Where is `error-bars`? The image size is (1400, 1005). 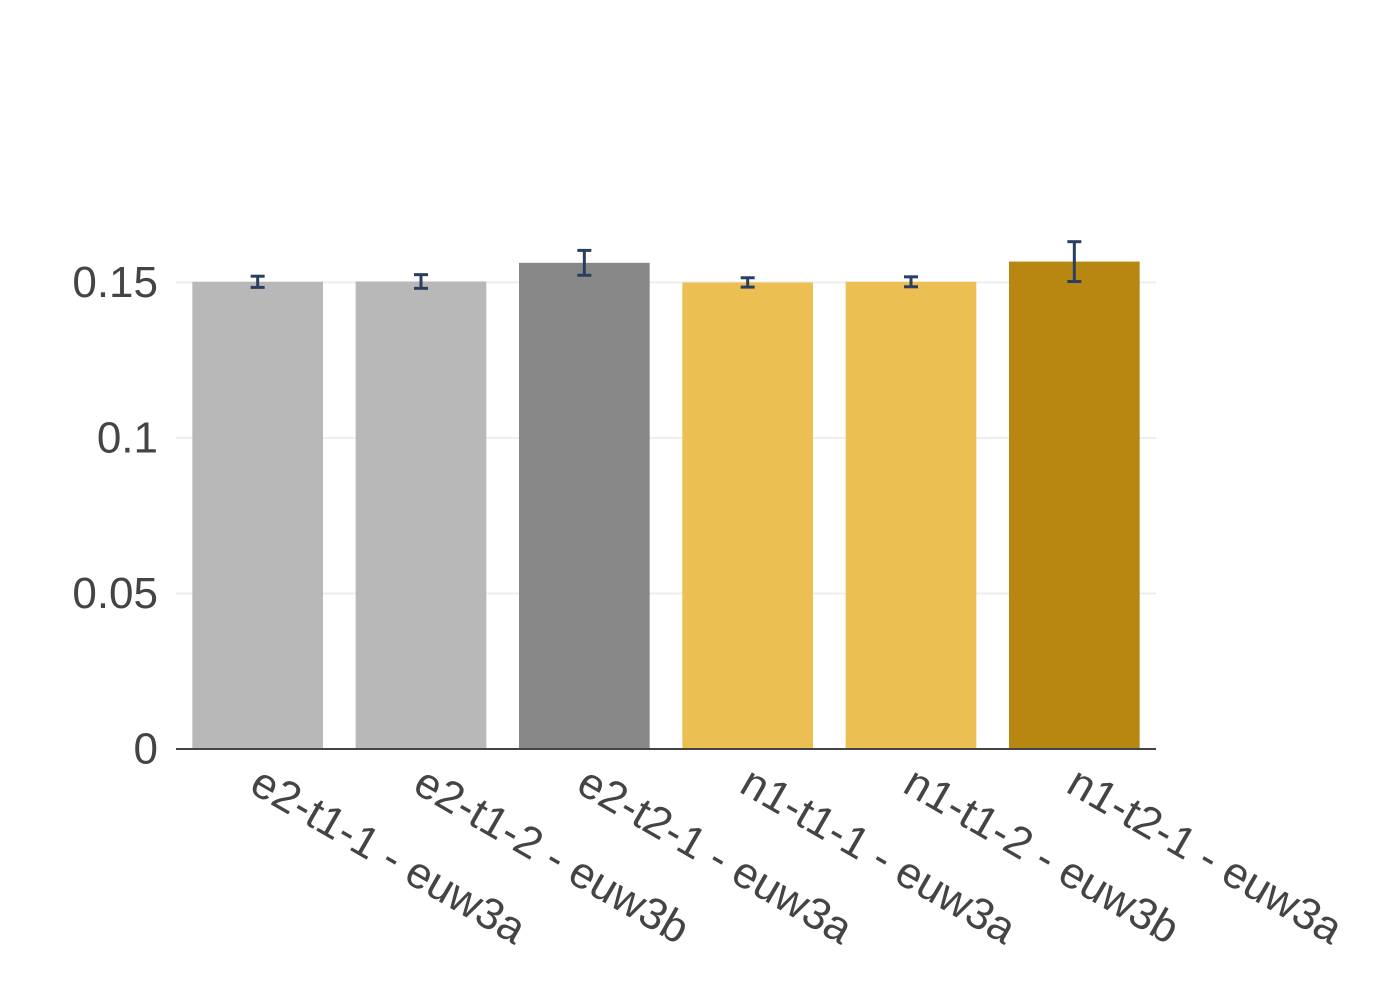 error-bars is located at coordinates (666, 265).